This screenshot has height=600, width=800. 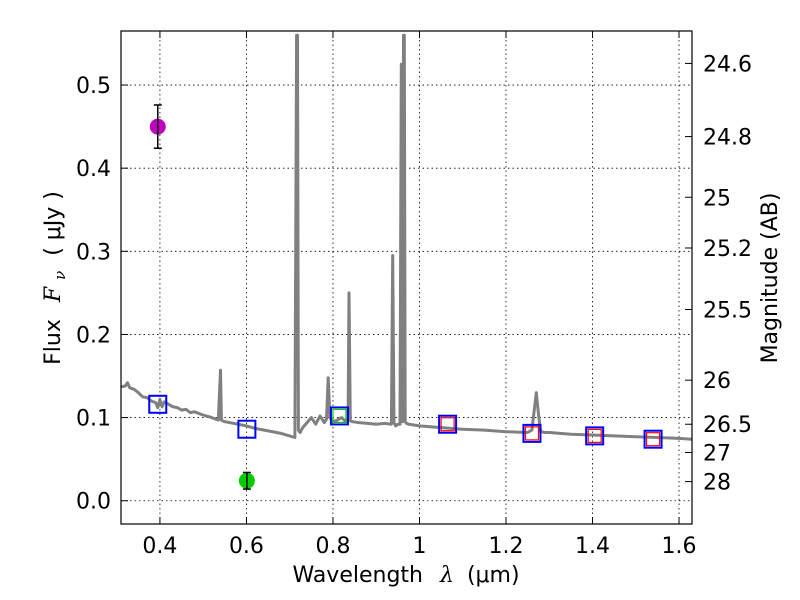 I want to click on y-axis-label-unit: ( μJy ), so click(x=53, y=223).